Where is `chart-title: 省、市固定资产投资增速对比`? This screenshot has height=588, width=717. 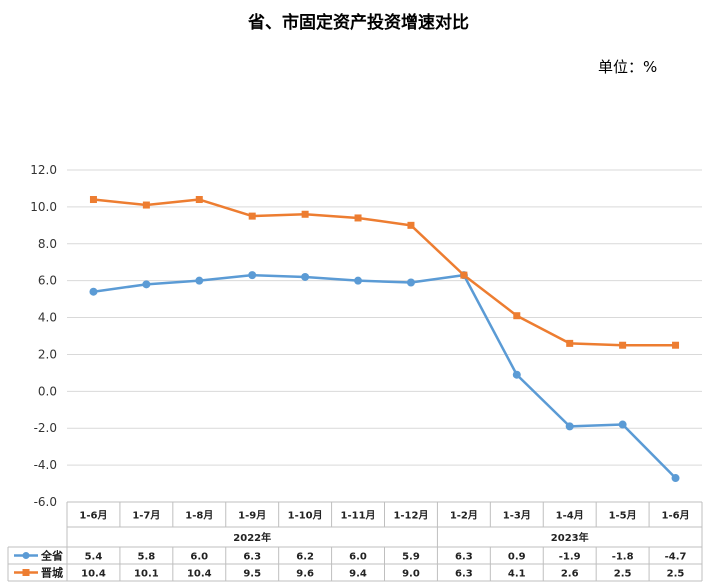 chart-title: 省、市固定资产投资增速对比 is located at coordinates (358, 23).